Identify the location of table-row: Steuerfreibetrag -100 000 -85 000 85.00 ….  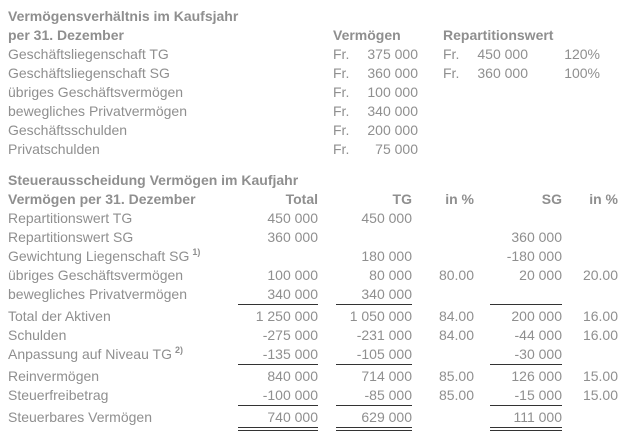
(318, 396).